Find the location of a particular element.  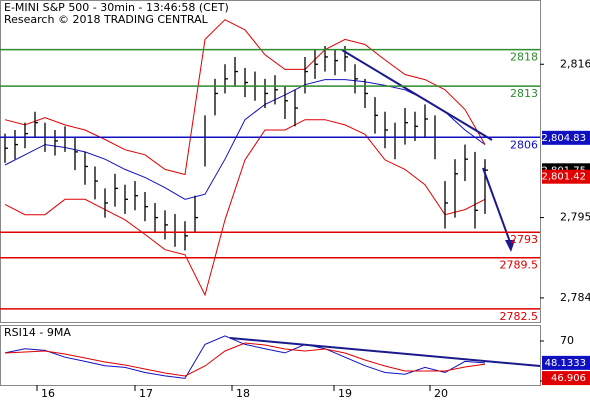

y-tick-label: 2,784 is located at coordinates (575, 297).